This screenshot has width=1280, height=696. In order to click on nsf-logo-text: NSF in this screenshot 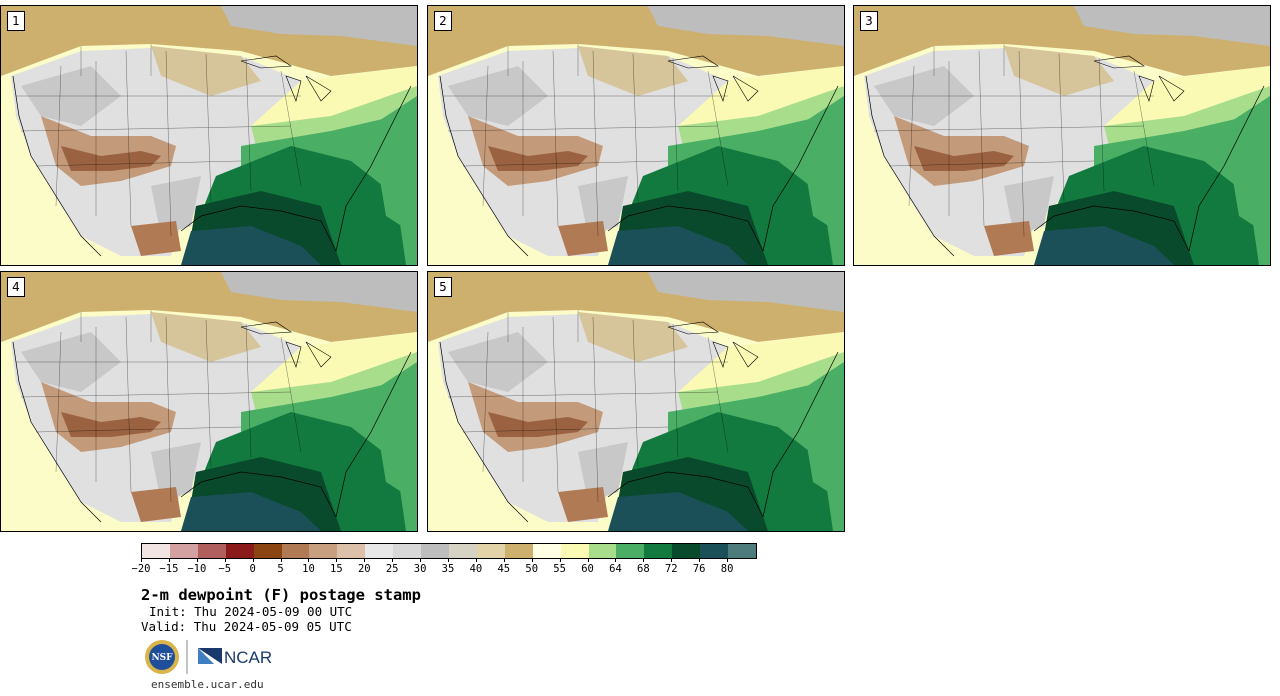, I will do `click(162, 658)`.